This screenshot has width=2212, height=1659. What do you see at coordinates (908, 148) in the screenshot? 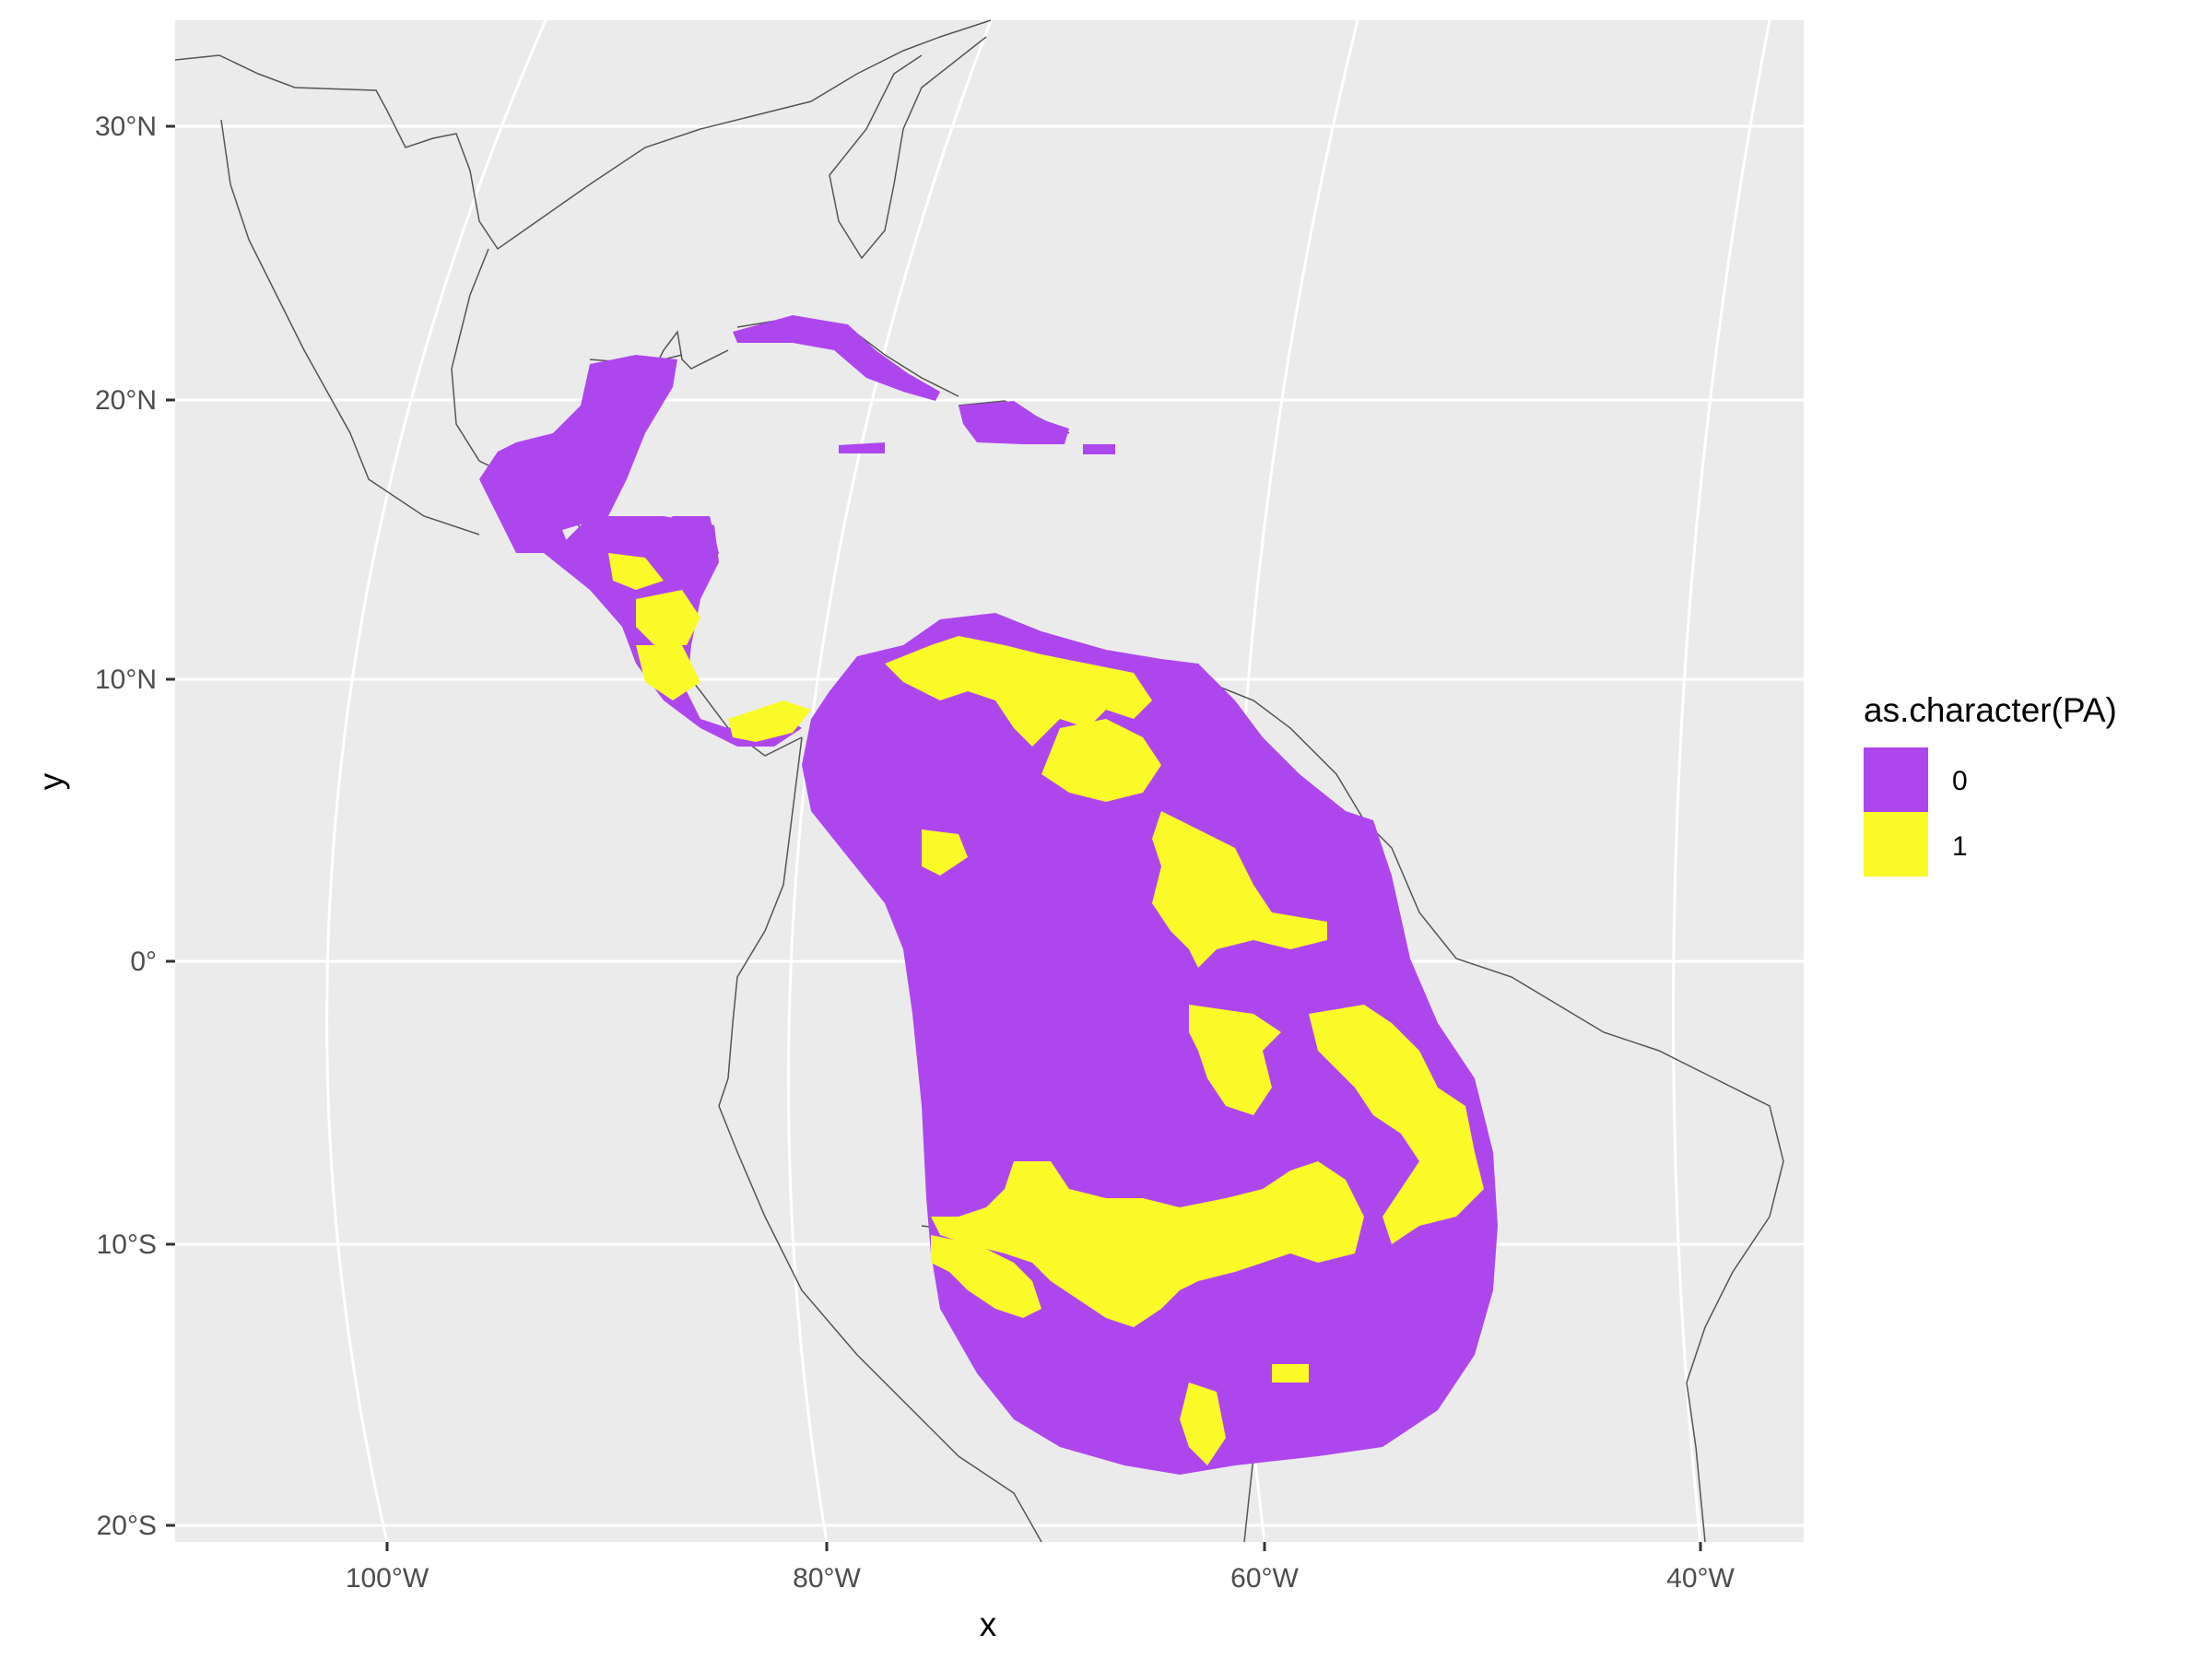
I see `florida` at bounding box center [908, 148].